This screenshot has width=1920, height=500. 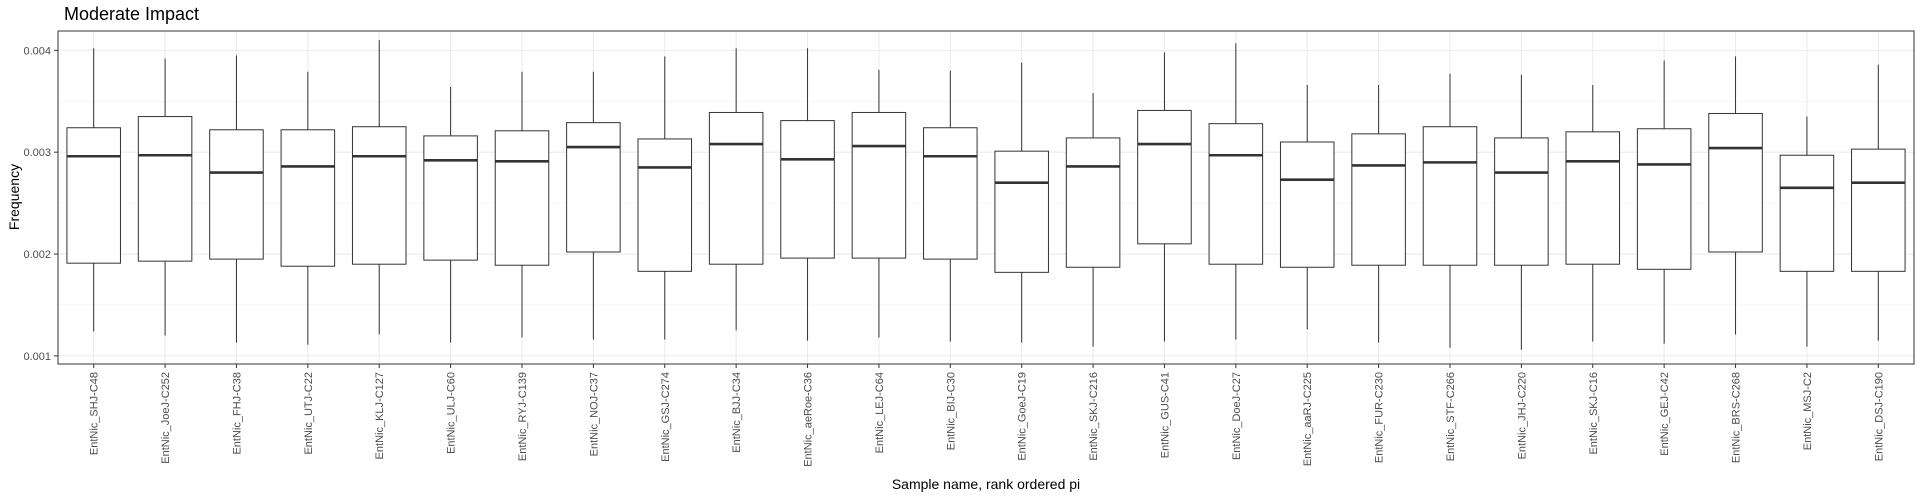 I want to click on box-EntNic_JoeJ-C252, so click(x=165, y=197).